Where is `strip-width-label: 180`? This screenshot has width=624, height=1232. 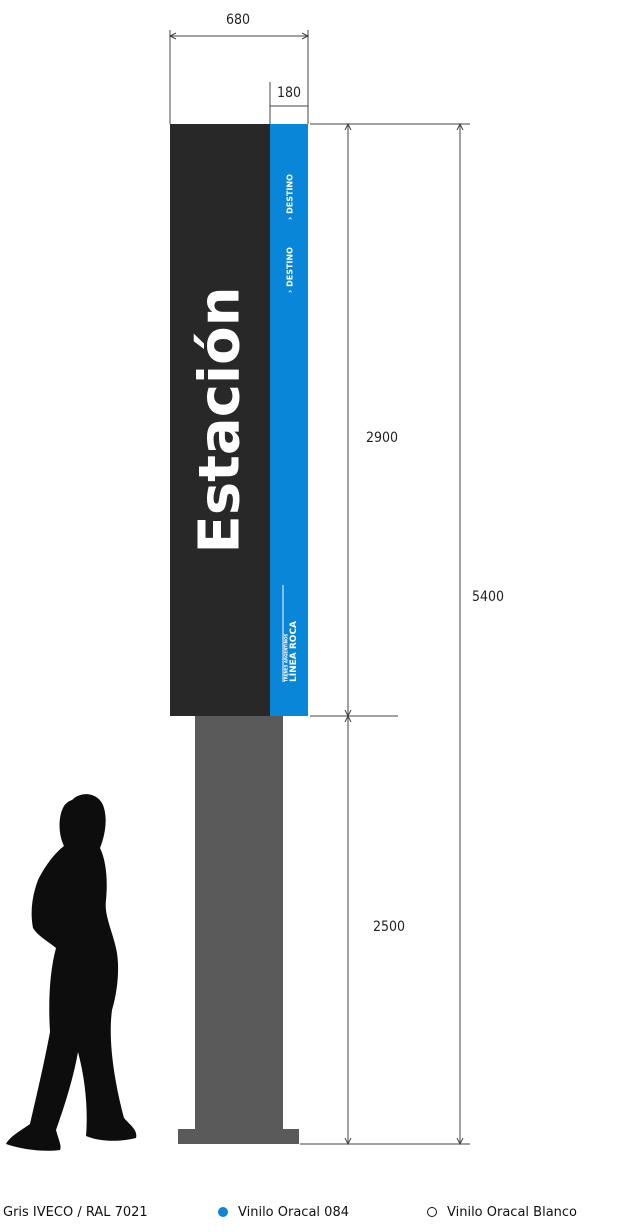
strip-width-label: 180 is located at coordinates (289, 93).